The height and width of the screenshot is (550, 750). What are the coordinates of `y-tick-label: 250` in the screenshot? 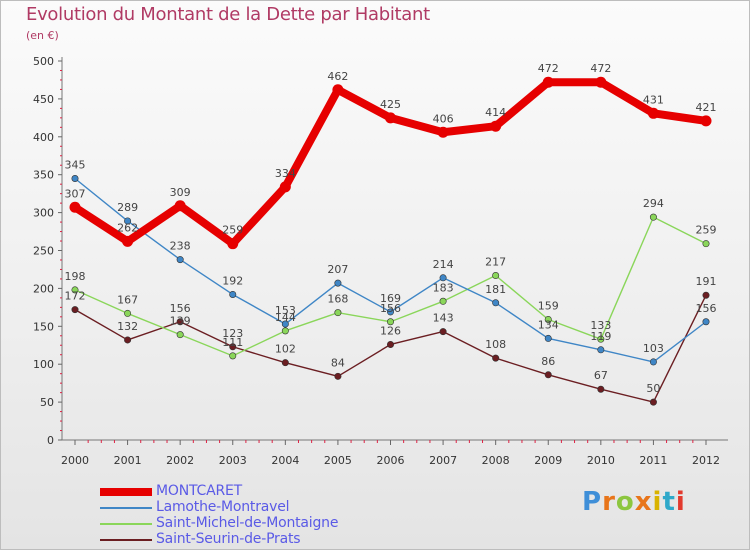 It's located at (43, 251).